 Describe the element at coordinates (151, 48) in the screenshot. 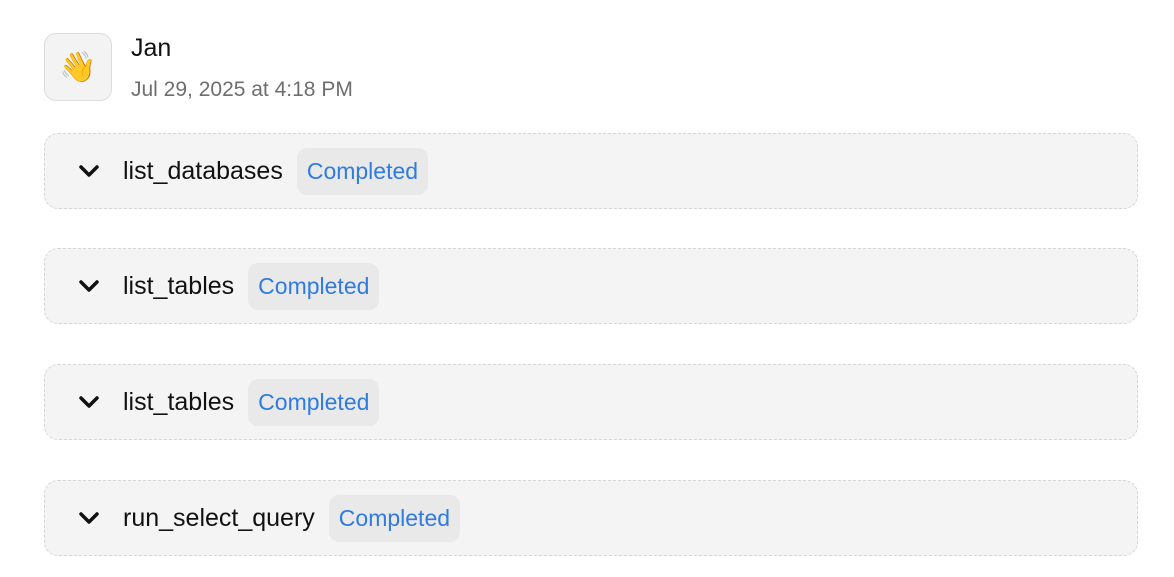

I see `author-name: Jan` at that location.